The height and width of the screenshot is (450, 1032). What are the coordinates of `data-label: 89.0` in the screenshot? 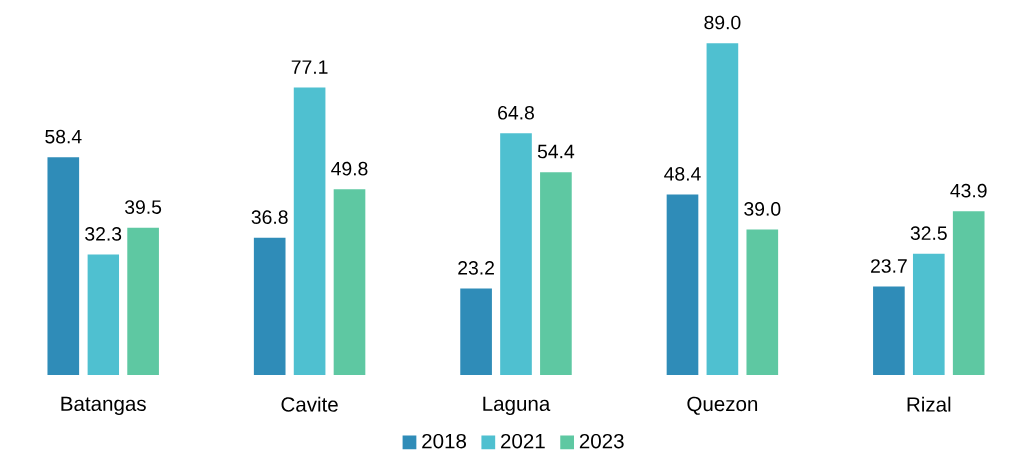 It's located at (722, 22).